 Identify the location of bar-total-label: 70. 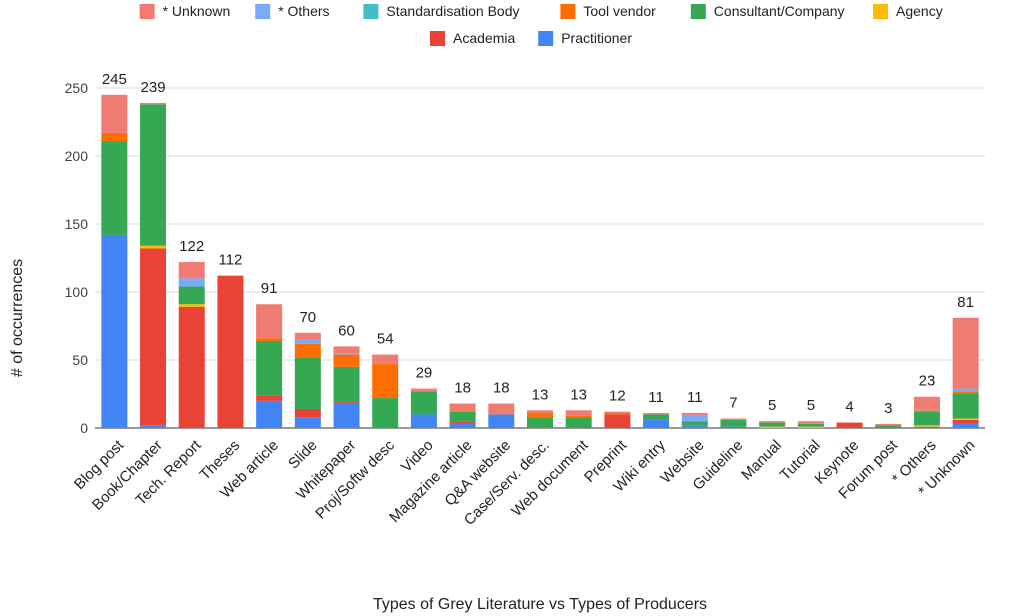
(307, 317).